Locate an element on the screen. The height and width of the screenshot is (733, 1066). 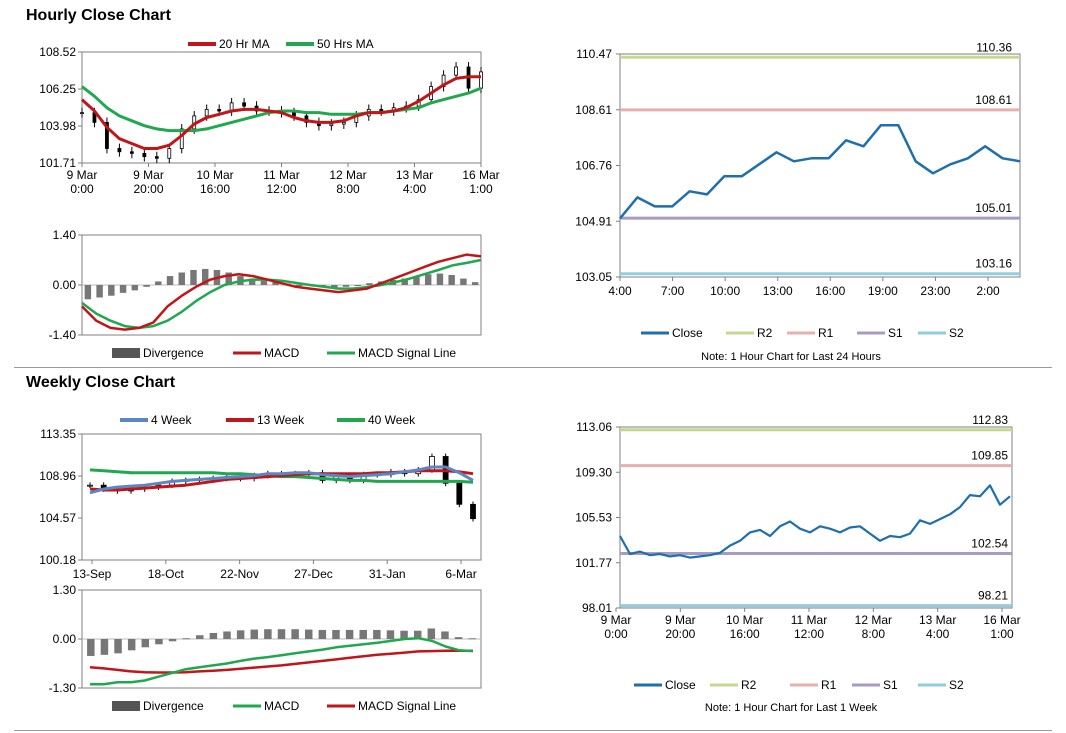
weekly-signal-line is located at coordinates (281, 661).